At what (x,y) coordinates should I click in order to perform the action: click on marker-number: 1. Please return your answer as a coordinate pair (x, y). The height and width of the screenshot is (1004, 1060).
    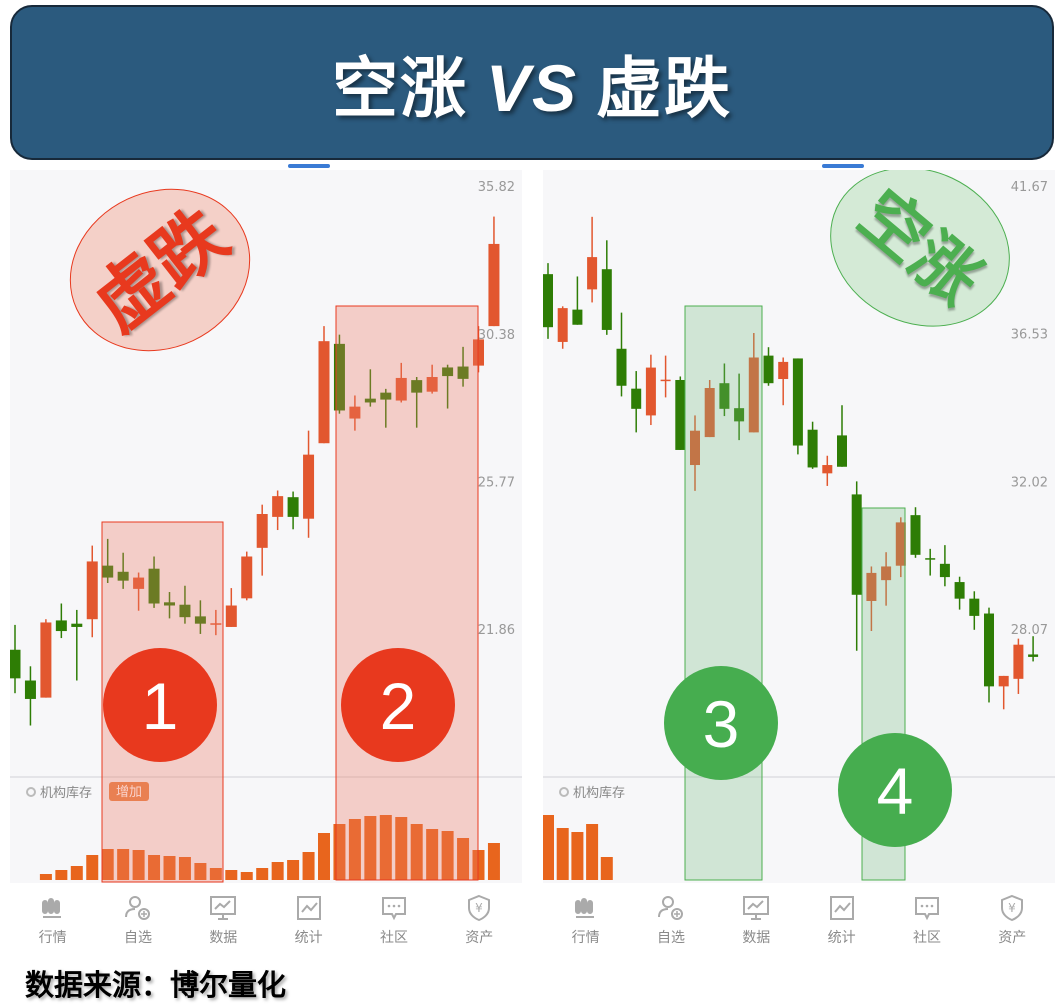
    Looking at the image, I should click on (160, 706).